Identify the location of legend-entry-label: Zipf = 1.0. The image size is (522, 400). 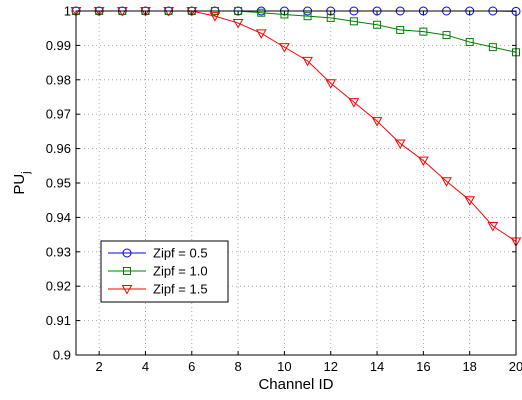
(180, 271).